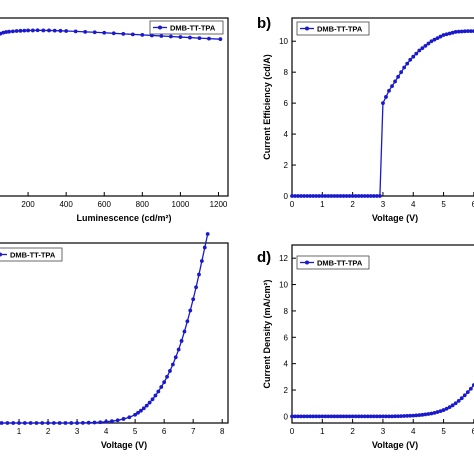 Image resolution: width=474 pixels, height=474 pixels. Describe the element at coordinates (286, 311) in the screenshot. I see `y-tick-label: 8` at that location.